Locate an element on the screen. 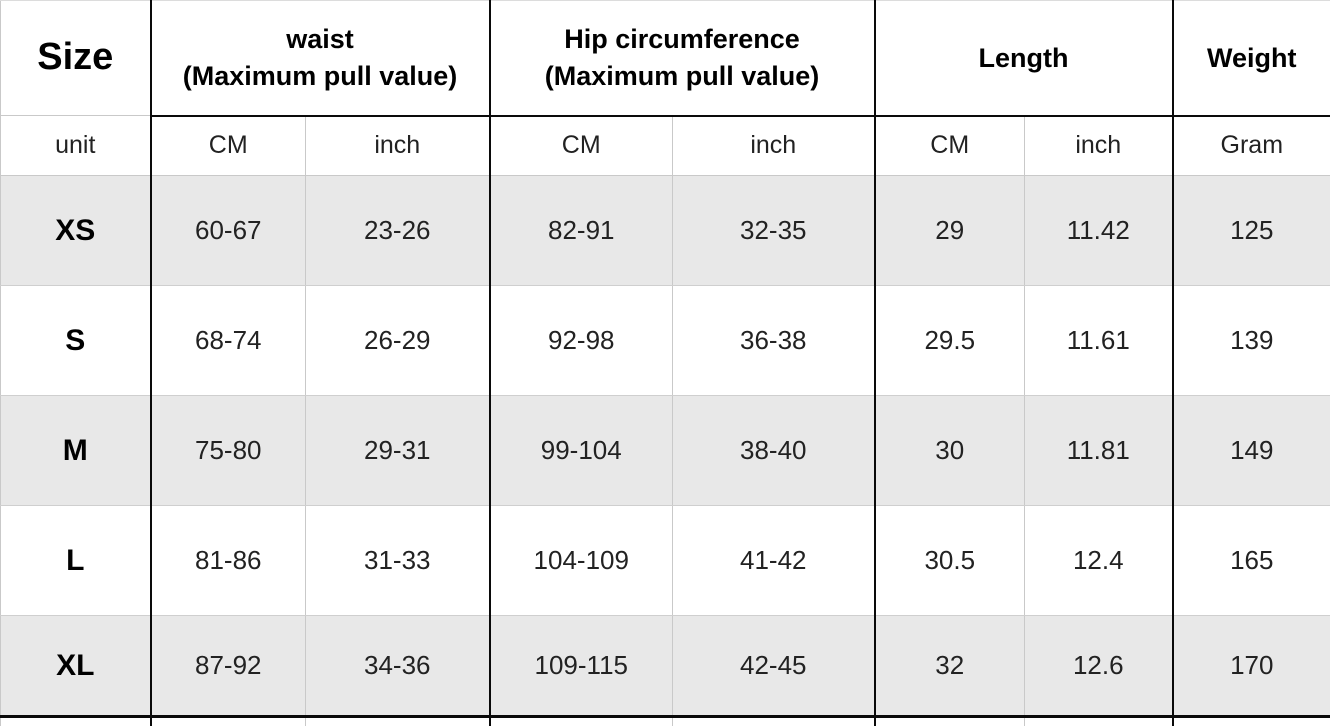 The width and height of the screenshot is (1330, 726). cell-length-cm: 29.5 is located at coordinates (949, 340).